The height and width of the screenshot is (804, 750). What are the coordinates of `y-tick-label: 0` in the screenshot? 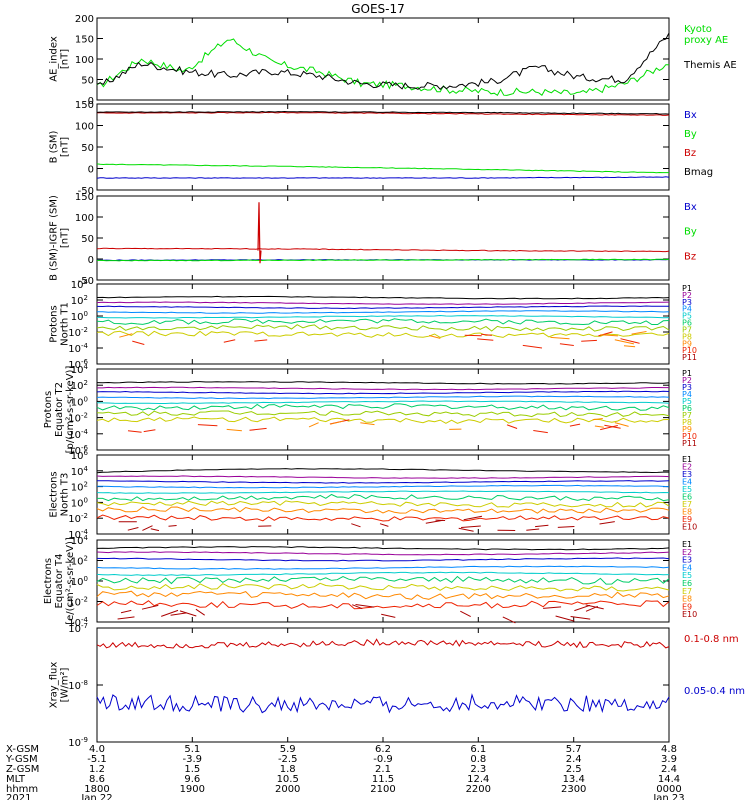 It's located at (91, 170).